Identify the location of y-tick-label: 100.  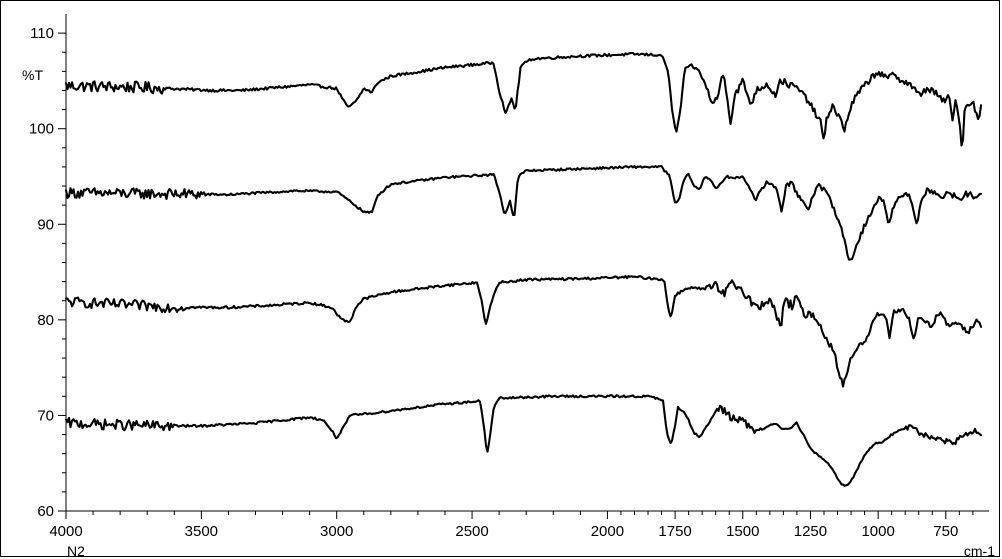
(41, 129).